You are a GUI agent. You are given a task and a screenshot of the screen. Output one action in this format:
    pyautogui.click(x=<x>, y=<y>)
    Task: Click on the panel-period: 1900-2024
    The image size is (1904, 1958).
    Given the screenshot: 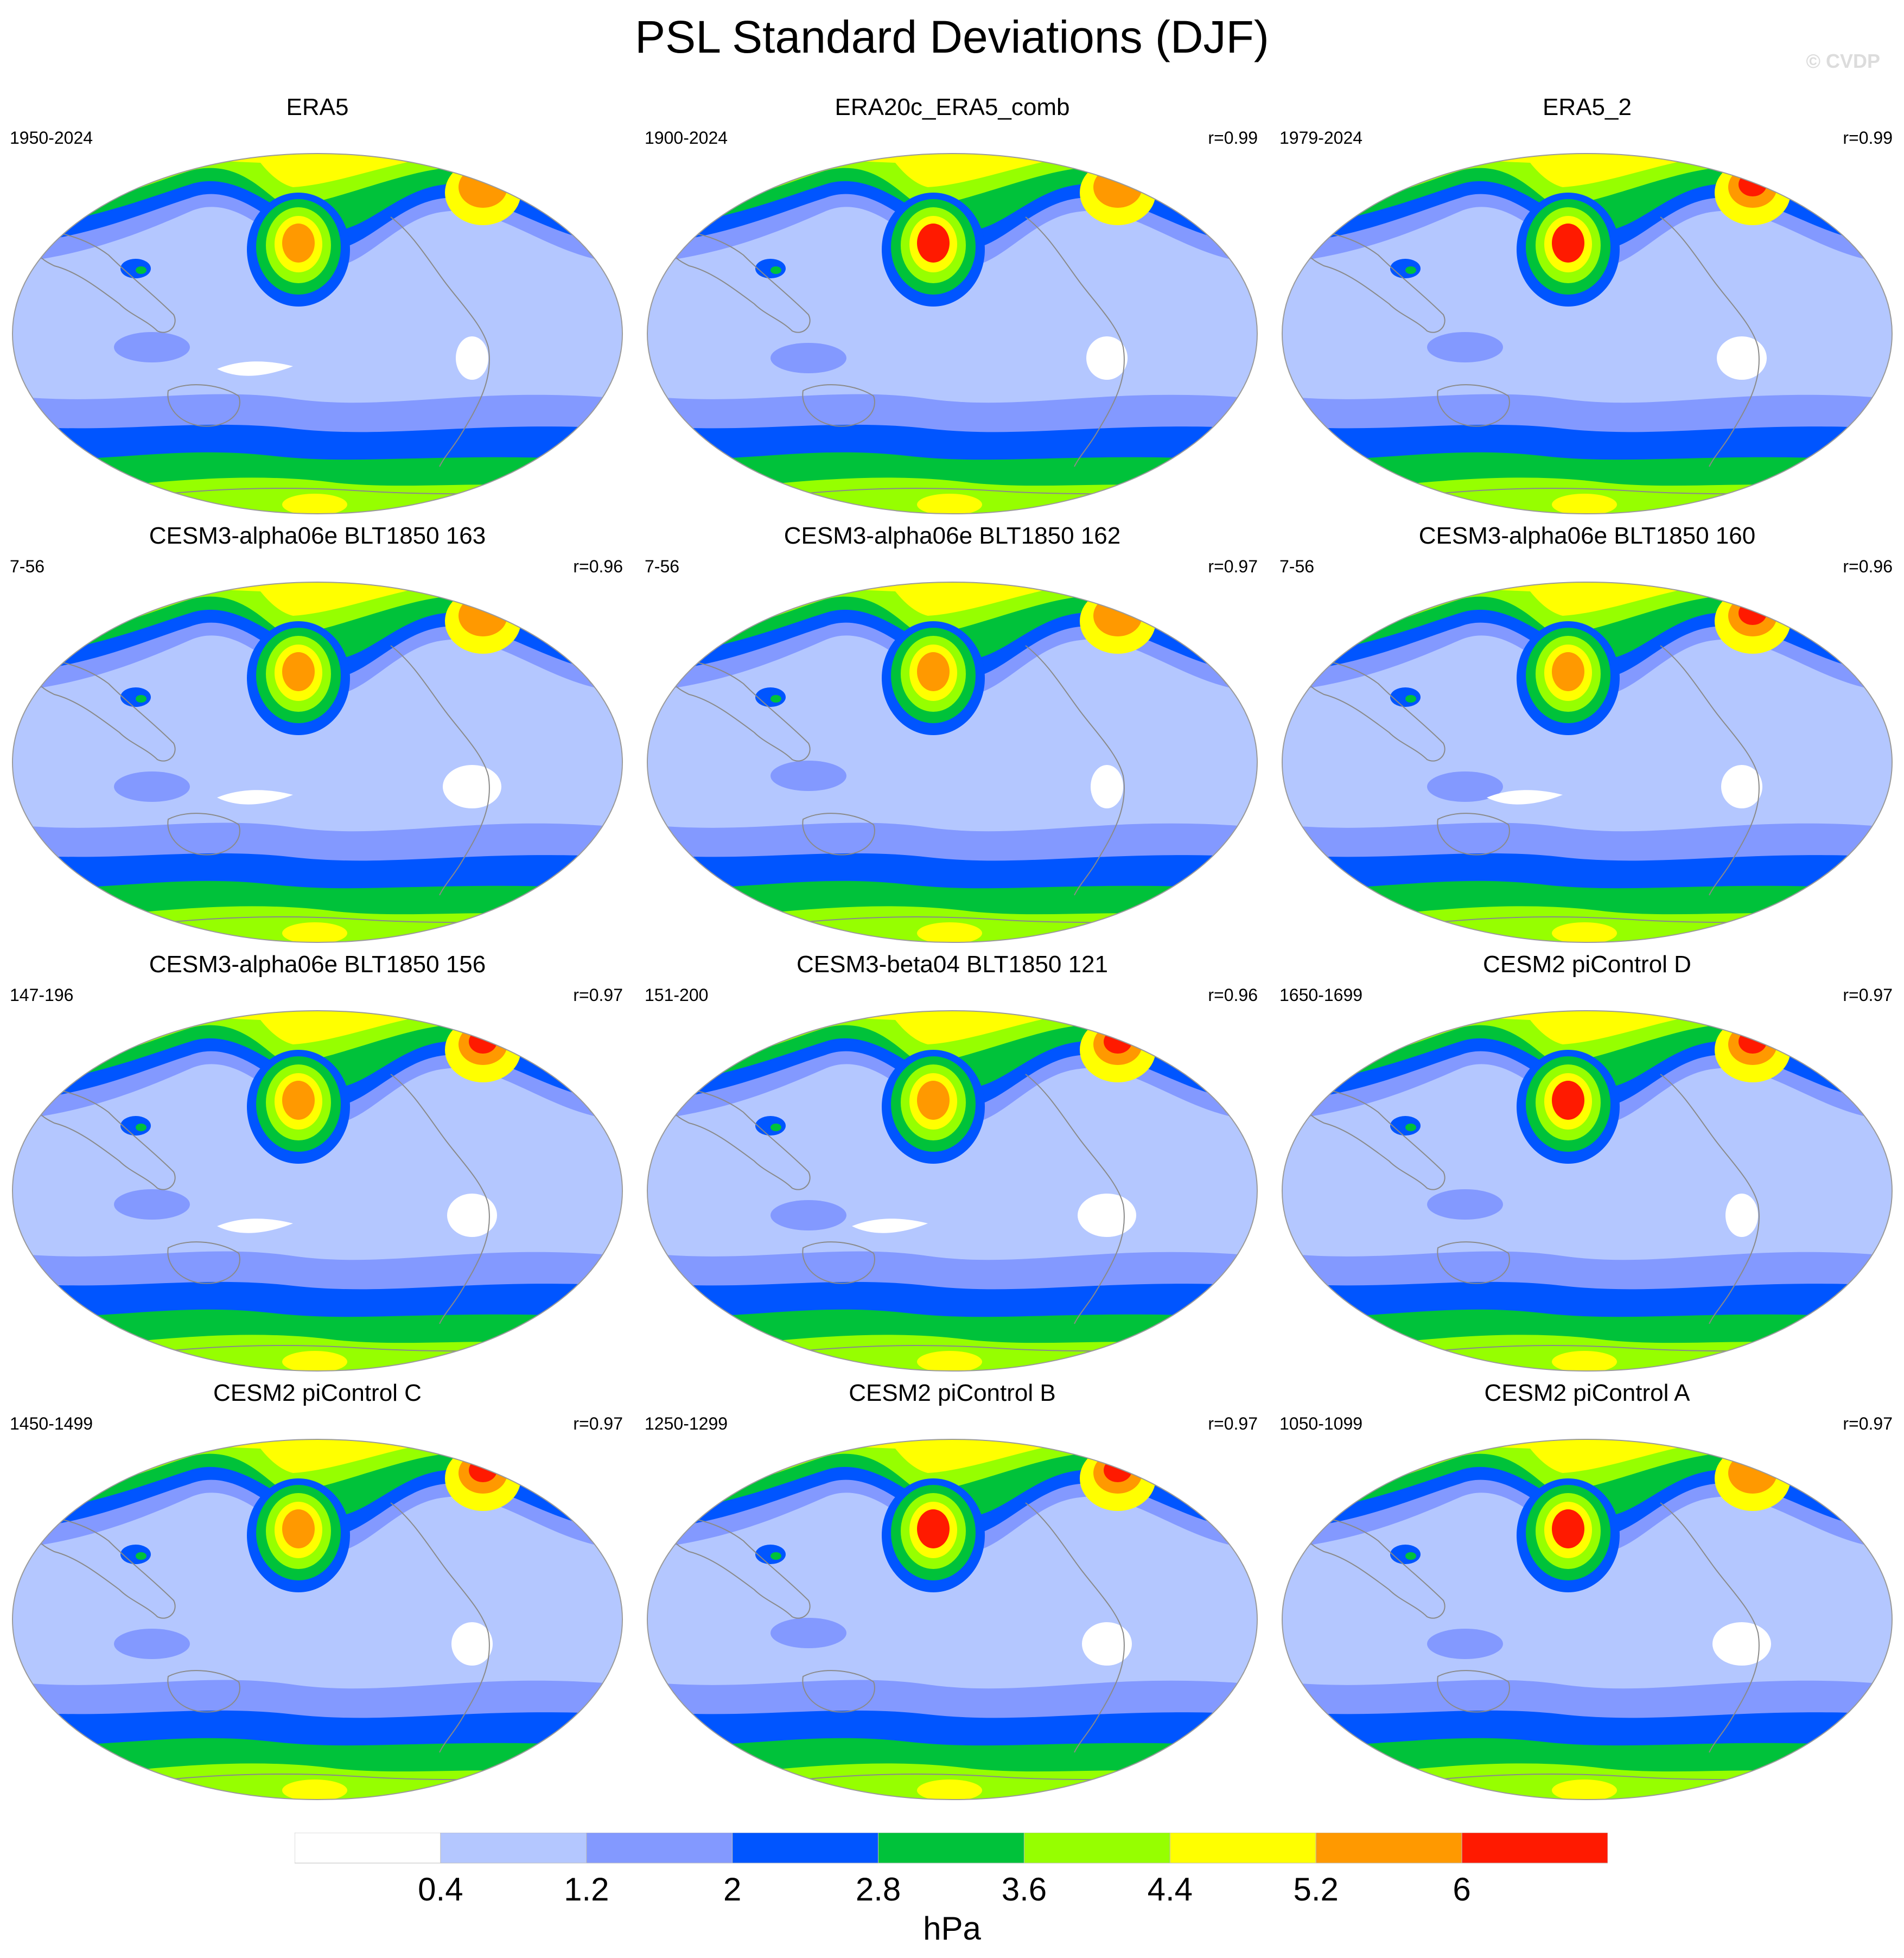 What is the action you would take?
    pyautogui.click(x=686, y=138)
    